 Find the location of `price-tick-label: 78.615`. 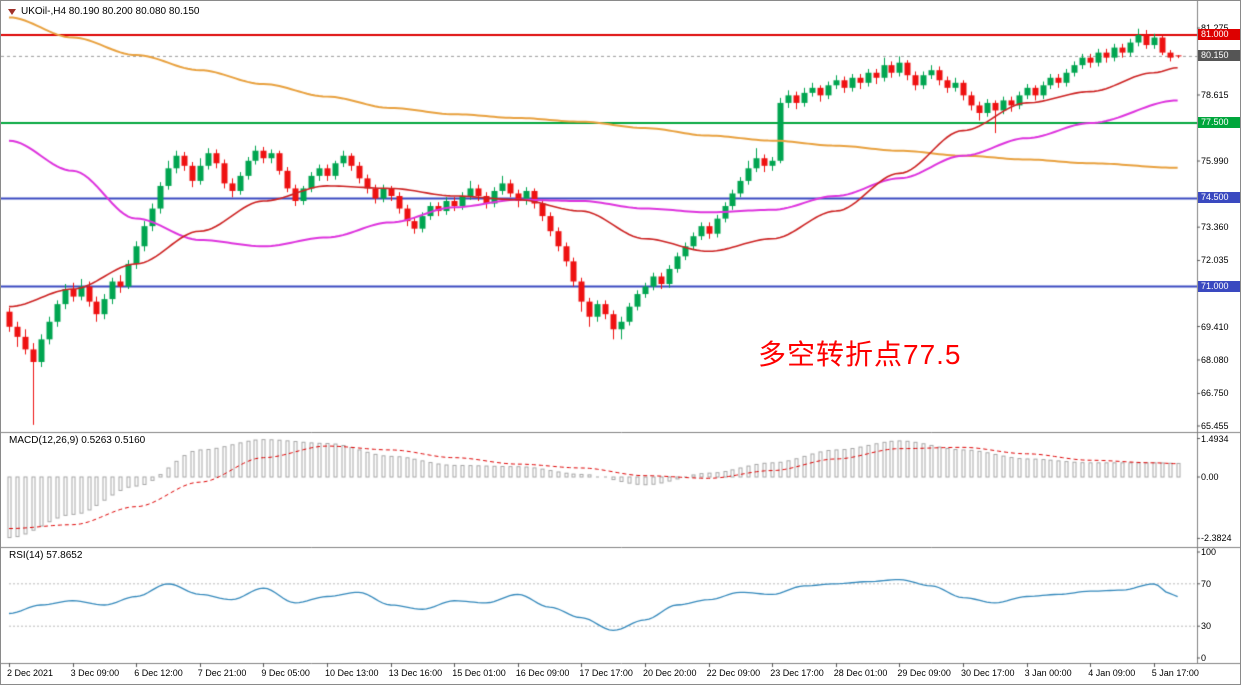

price-tick-label: 78.615 is located at coordinates (1215, 94).